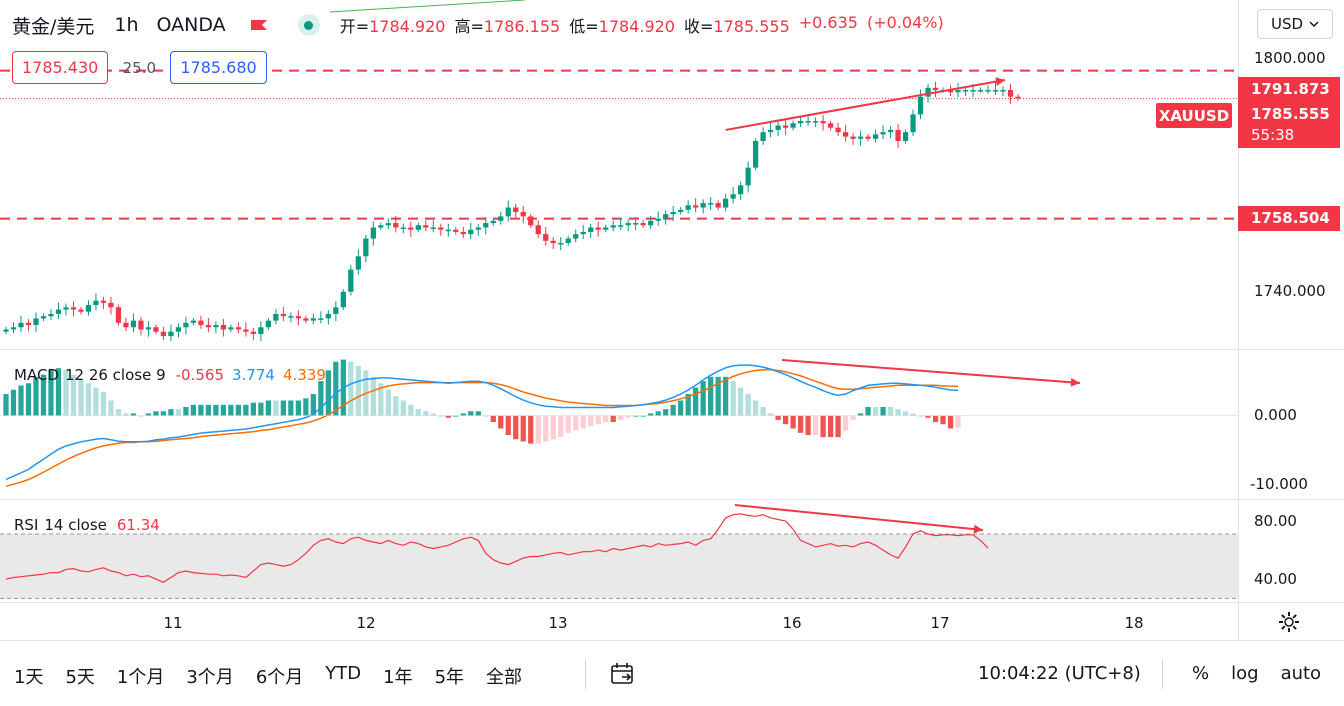 The width and height of the screenshot is (1344, 706). What do you see at coordinates (504, 677) in the screenshot?
I see `range-all: 全部` at bounding box center [504, 677].